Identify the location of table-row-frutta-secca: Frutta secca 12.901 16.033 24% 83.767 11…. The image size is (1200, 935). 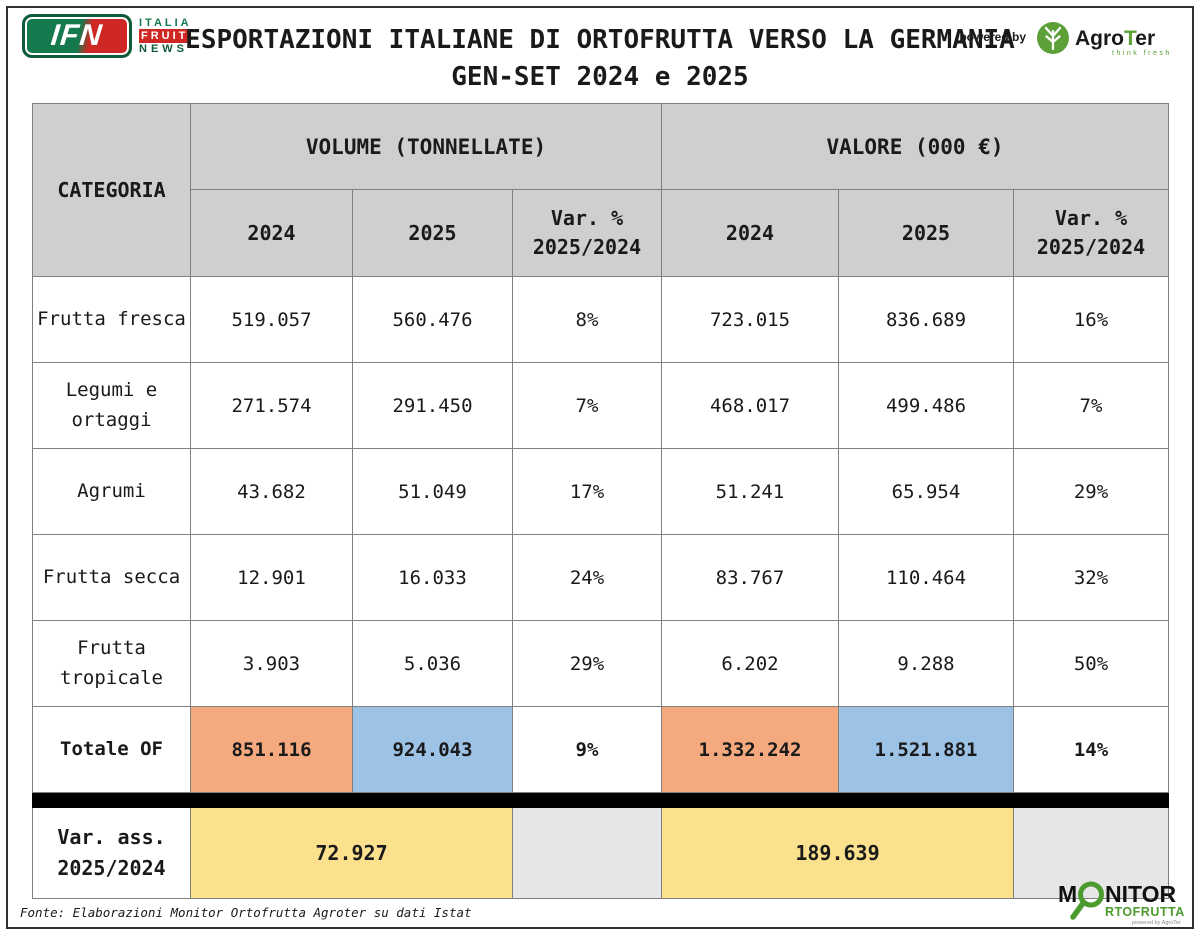
(600, 577).